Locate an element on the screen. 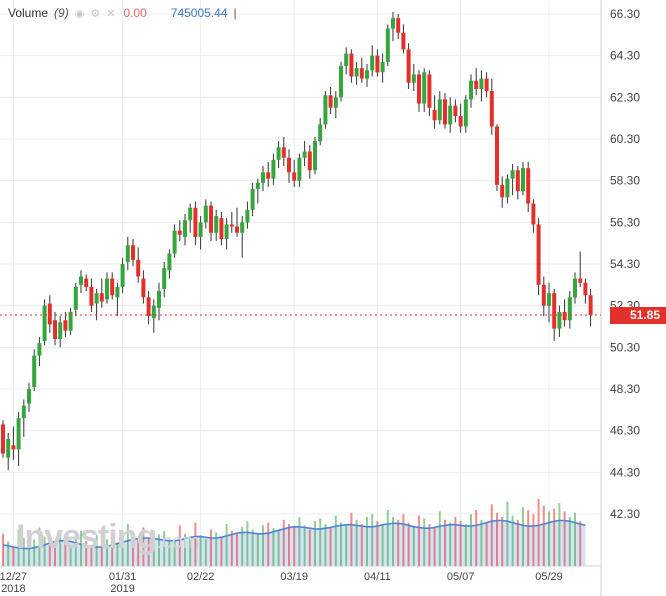 This screenshot has width=666, height=596. settings-icon: ⚙ is located at coordinates (95, 13).